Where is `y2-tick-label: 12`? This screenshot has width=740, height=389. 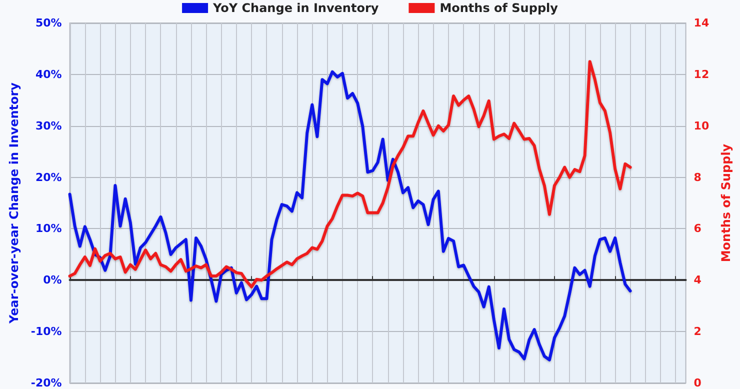
y2-tick-label: 12 is located at coordinates (702, 74).